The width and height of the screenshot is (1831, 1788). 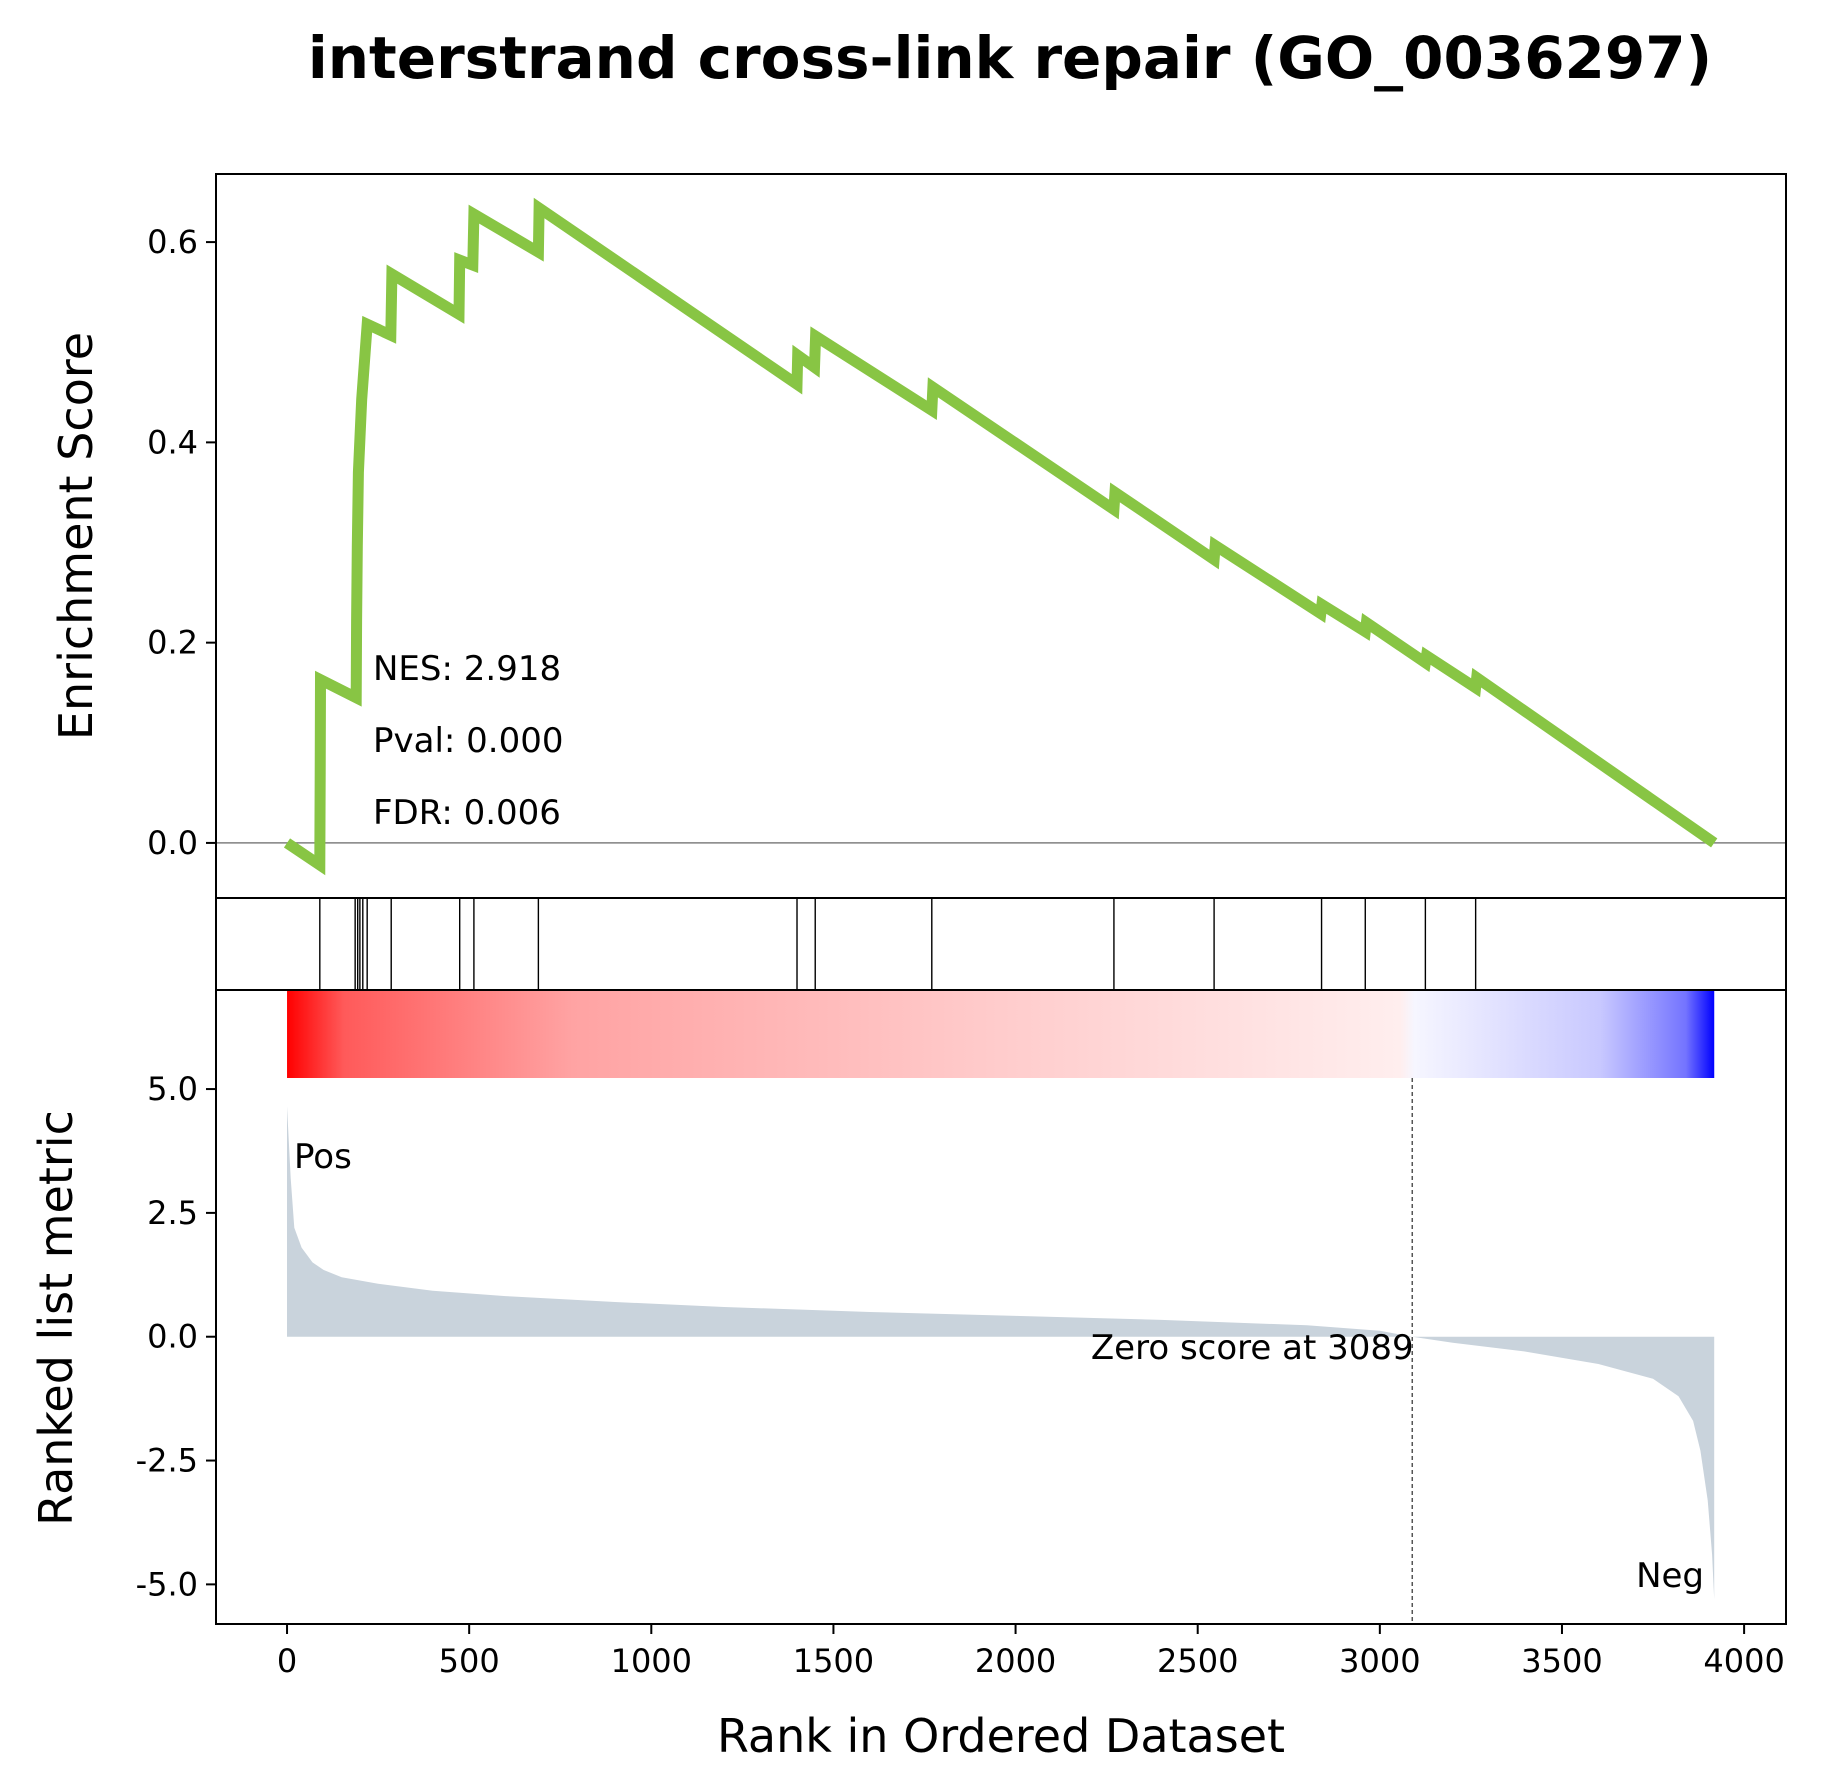 I want to click on fdr-annotation: FDR: 0.006, so click(x=467, y=813).